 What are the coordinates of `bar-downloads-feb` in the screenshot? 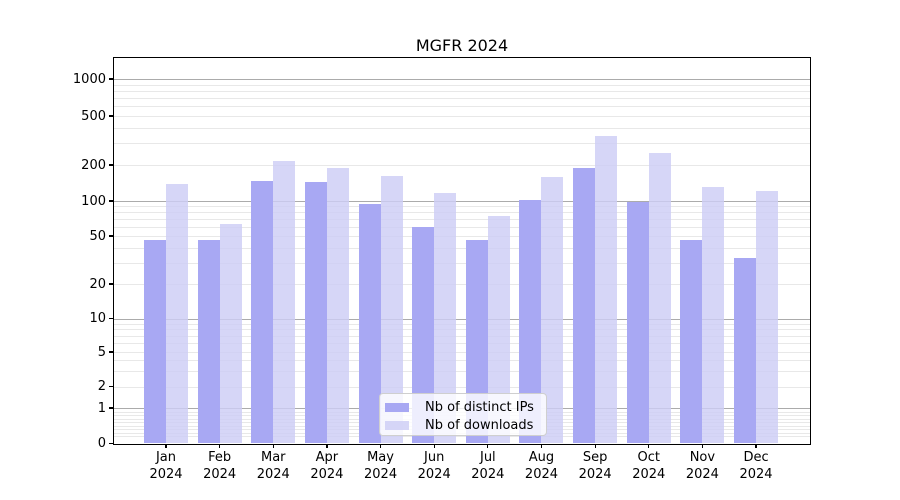 It's located at (230, 334).